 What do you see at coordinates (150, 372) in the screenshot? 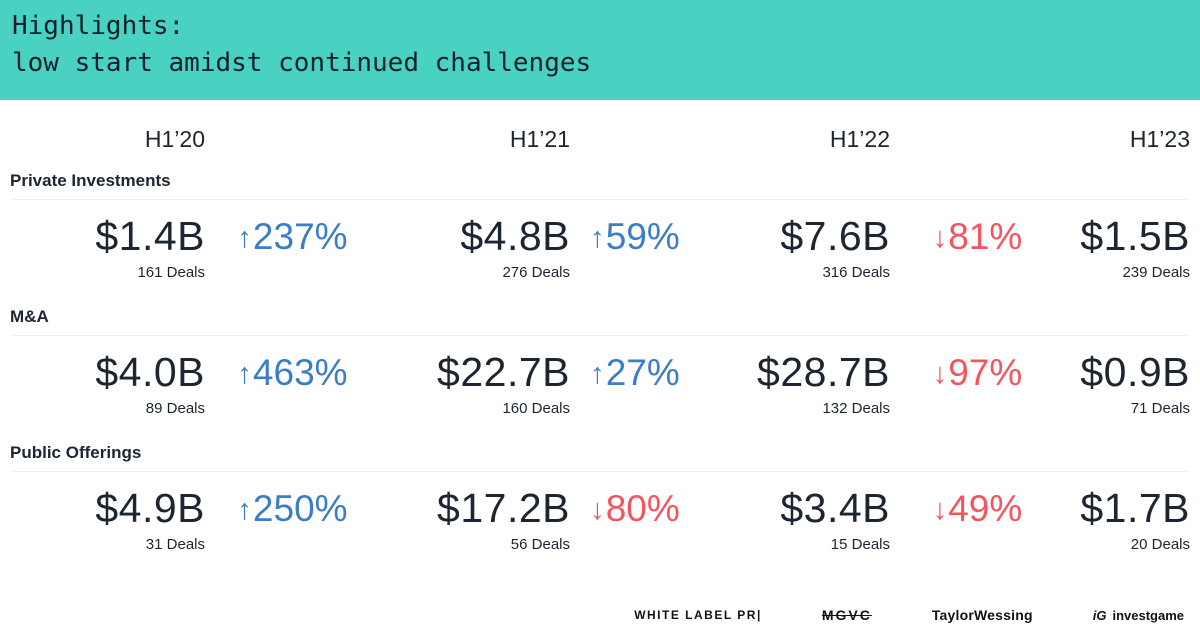
I see `amount: $4.0B` at bounding box center [150, 372].